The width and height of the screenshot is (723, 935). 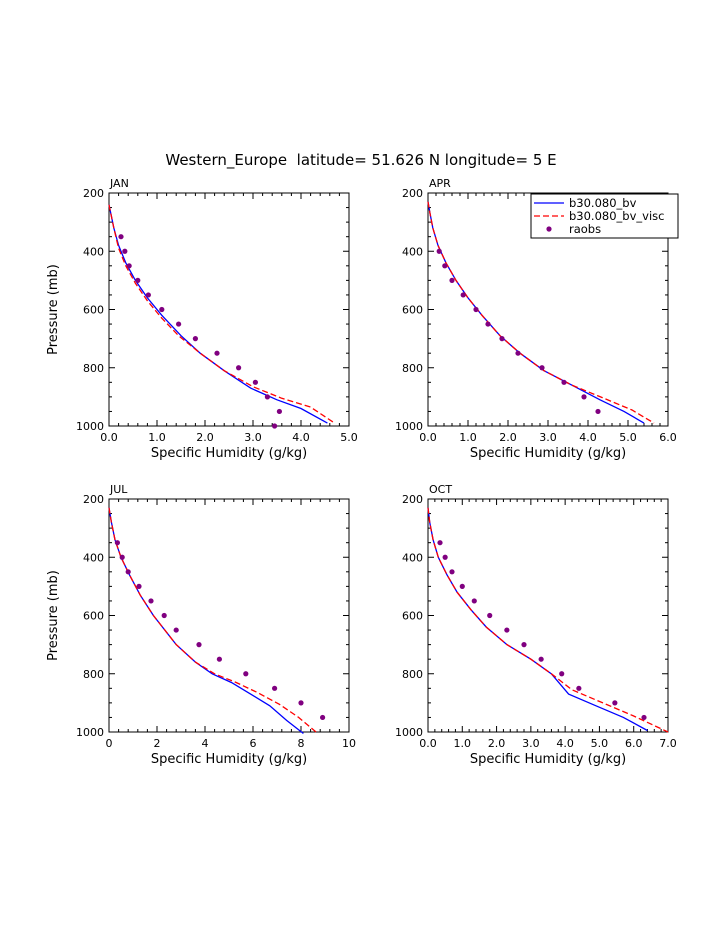 What do you see at coordinates (549, 229) in the screenshot?
I see `legend-raobs-dot` at bounding box center [549, 229].